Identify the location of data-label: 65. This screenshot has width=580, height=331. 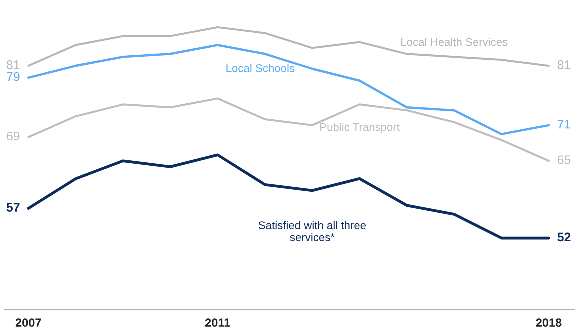
(564, 160).